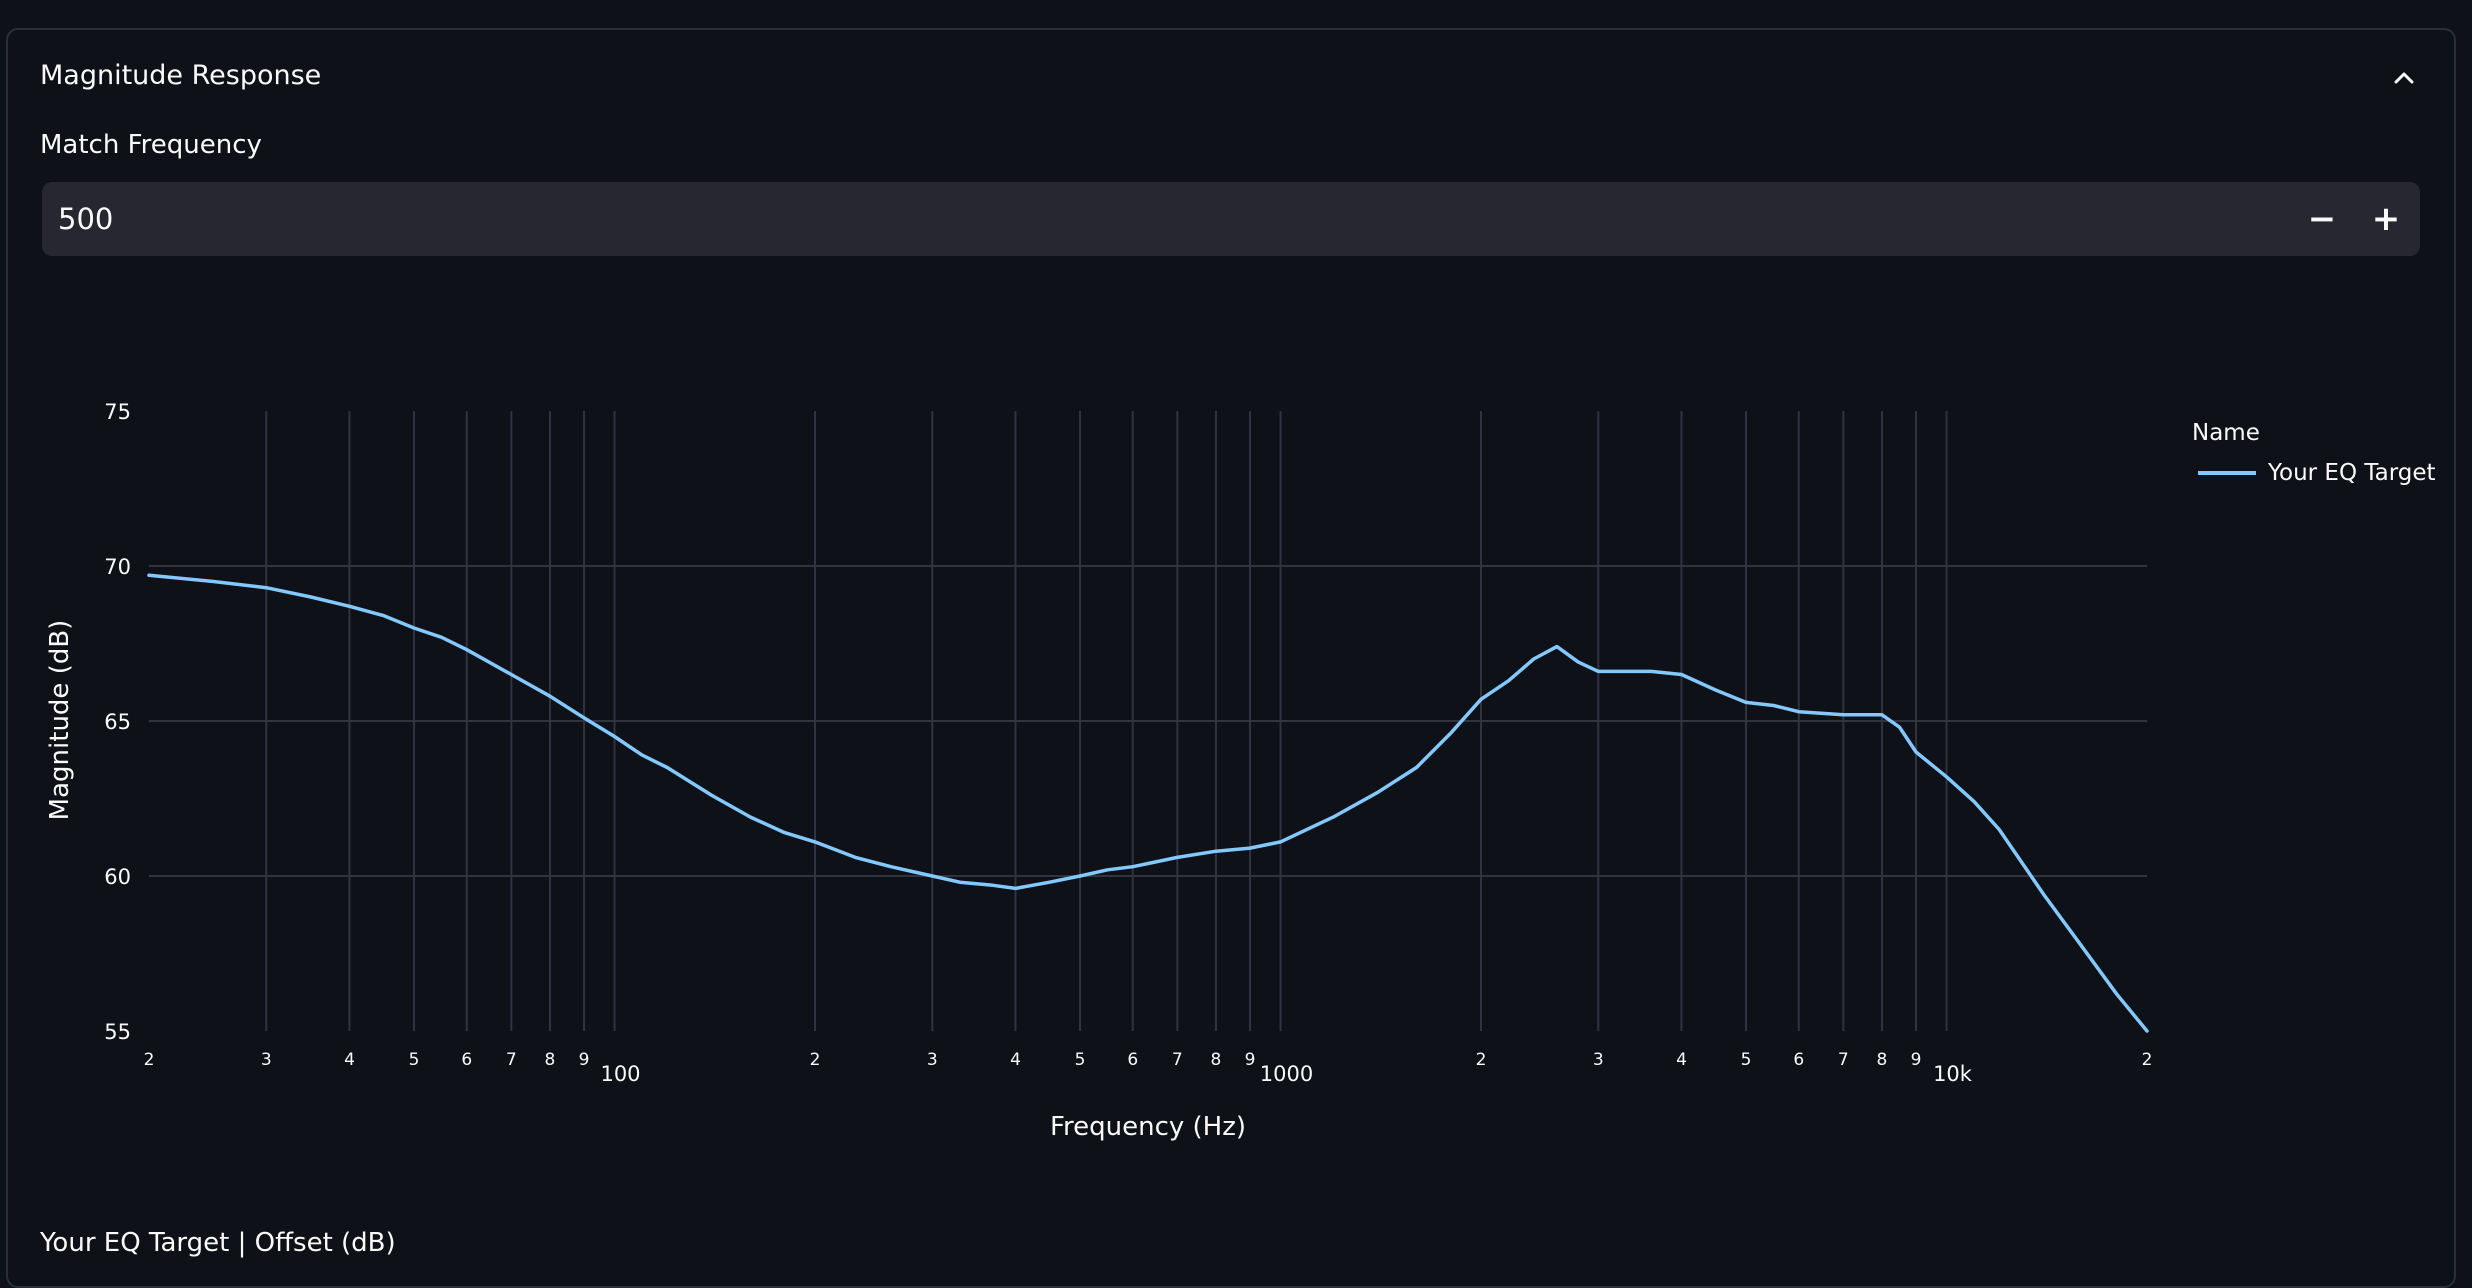 This screenshot has height=1288, width=2472. I want to click on y-tick-label: 55, so click(117, 1032).